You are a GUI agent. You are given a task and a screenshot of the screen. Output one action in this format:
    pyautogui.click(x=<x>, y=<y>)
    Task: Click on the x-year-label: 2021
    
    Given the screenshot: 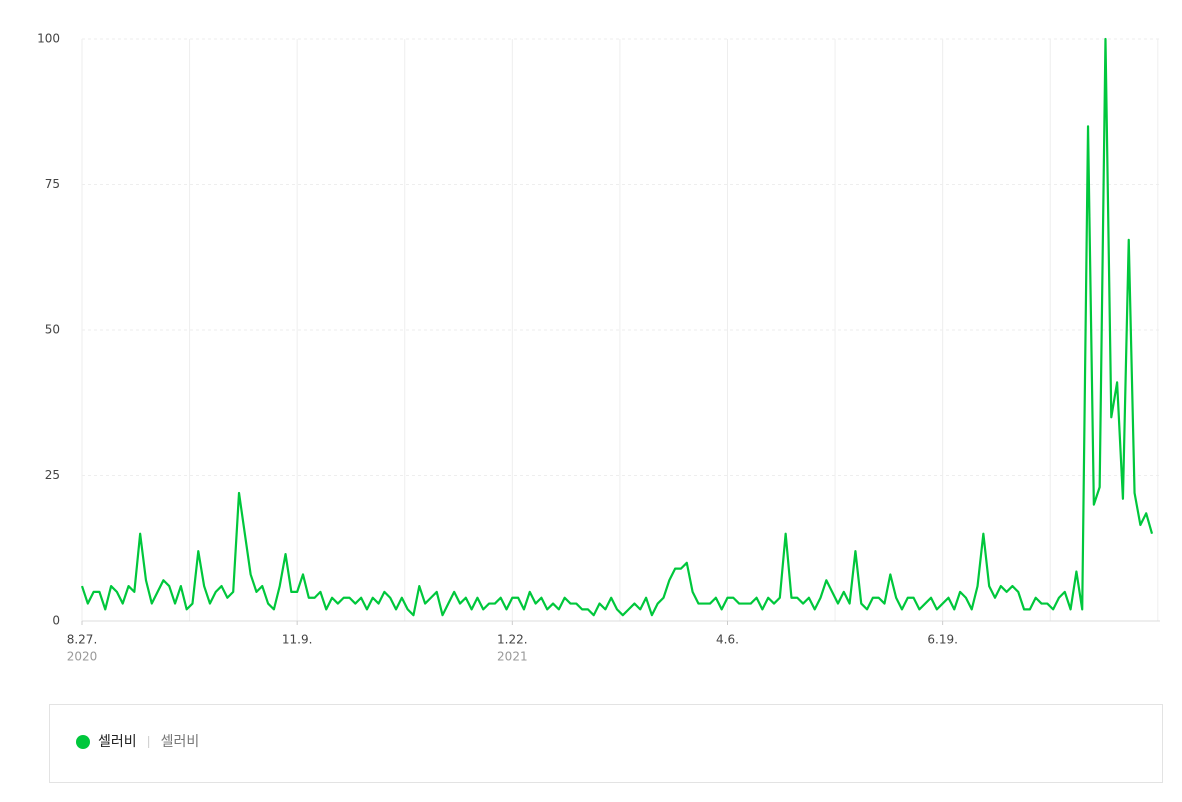 What is the action you would take?
    pyautogui.click(x=512, y=657)
    